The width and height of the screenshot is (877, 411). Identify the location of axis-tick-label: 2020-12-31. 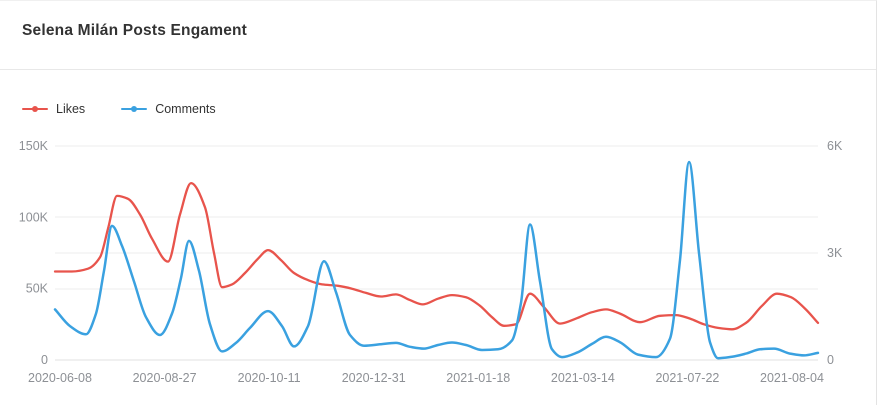
(374, 378).